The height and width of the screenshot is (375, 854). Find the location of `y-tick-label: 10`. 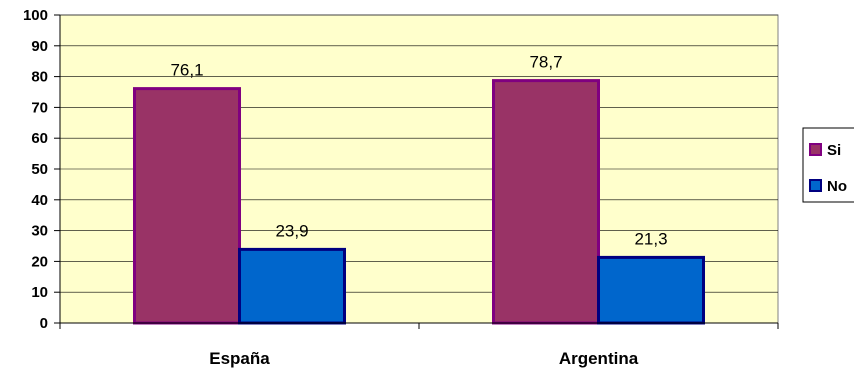

y-tick-label: 10 is located at coordinates (39, 292).